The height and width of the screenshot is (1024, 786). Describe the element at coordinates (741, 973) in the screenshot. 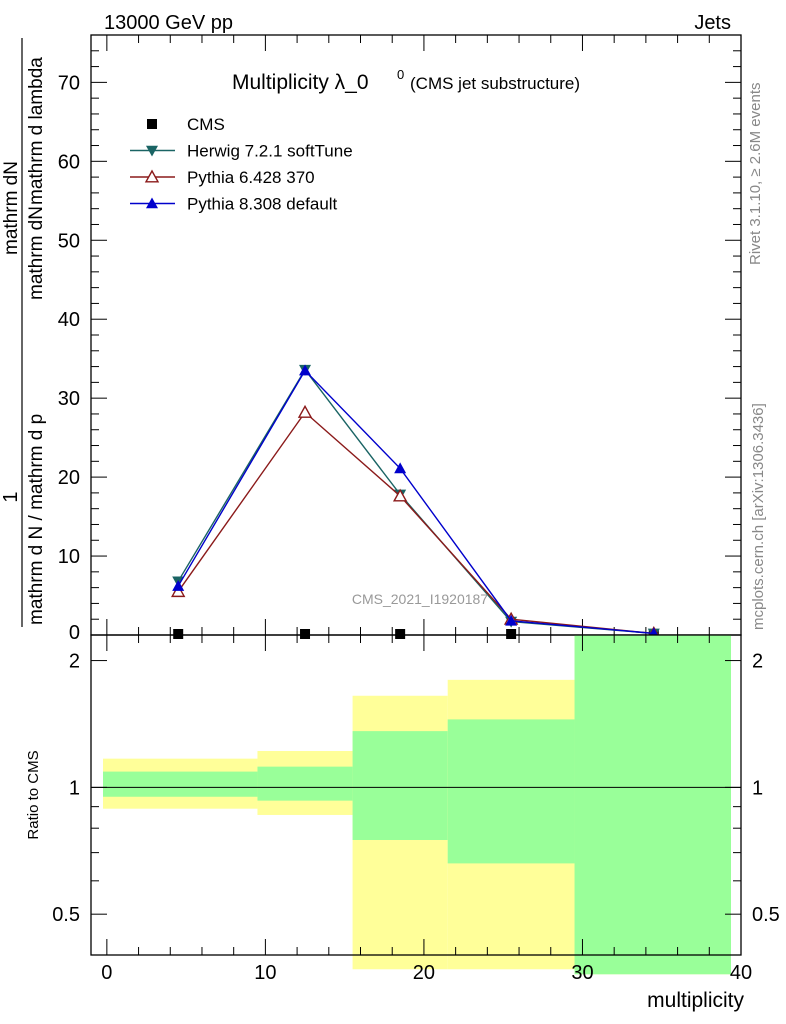

I see `x-tick-label: 40` at that location.